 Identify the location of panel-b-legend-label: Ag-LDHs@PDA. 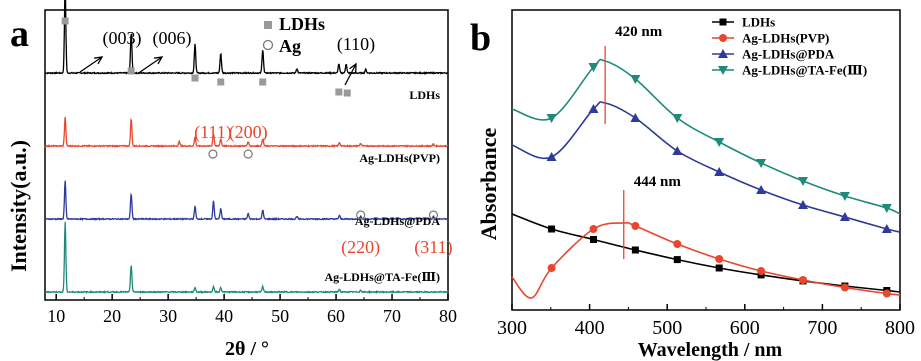
(788, 54).